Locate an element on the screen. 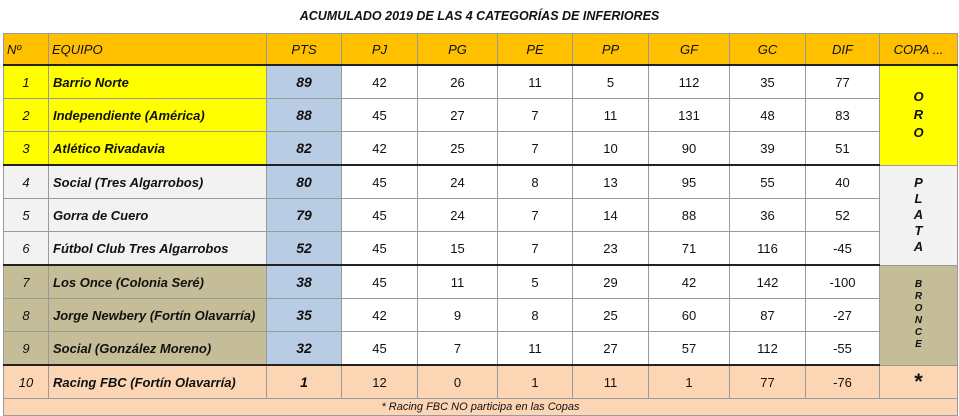  team-name: Social (Tres Algarrobos) is located at coordinates (157, 181).